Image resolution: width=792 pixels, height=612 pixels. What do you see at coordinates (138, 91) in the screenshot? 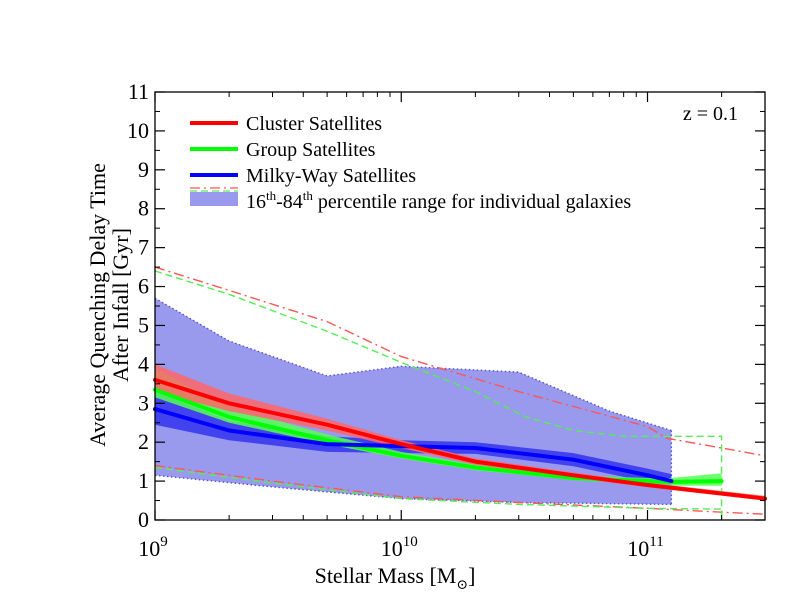
I see `y-tick-label: 11` at bounding box center [138, 91].